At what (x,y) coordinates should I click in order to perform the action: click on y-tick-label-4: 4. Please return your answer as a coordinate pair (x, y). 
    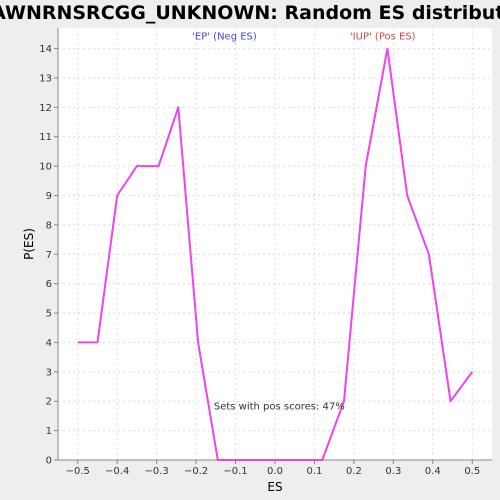
    Looking at the image, I should click on (49, 343).